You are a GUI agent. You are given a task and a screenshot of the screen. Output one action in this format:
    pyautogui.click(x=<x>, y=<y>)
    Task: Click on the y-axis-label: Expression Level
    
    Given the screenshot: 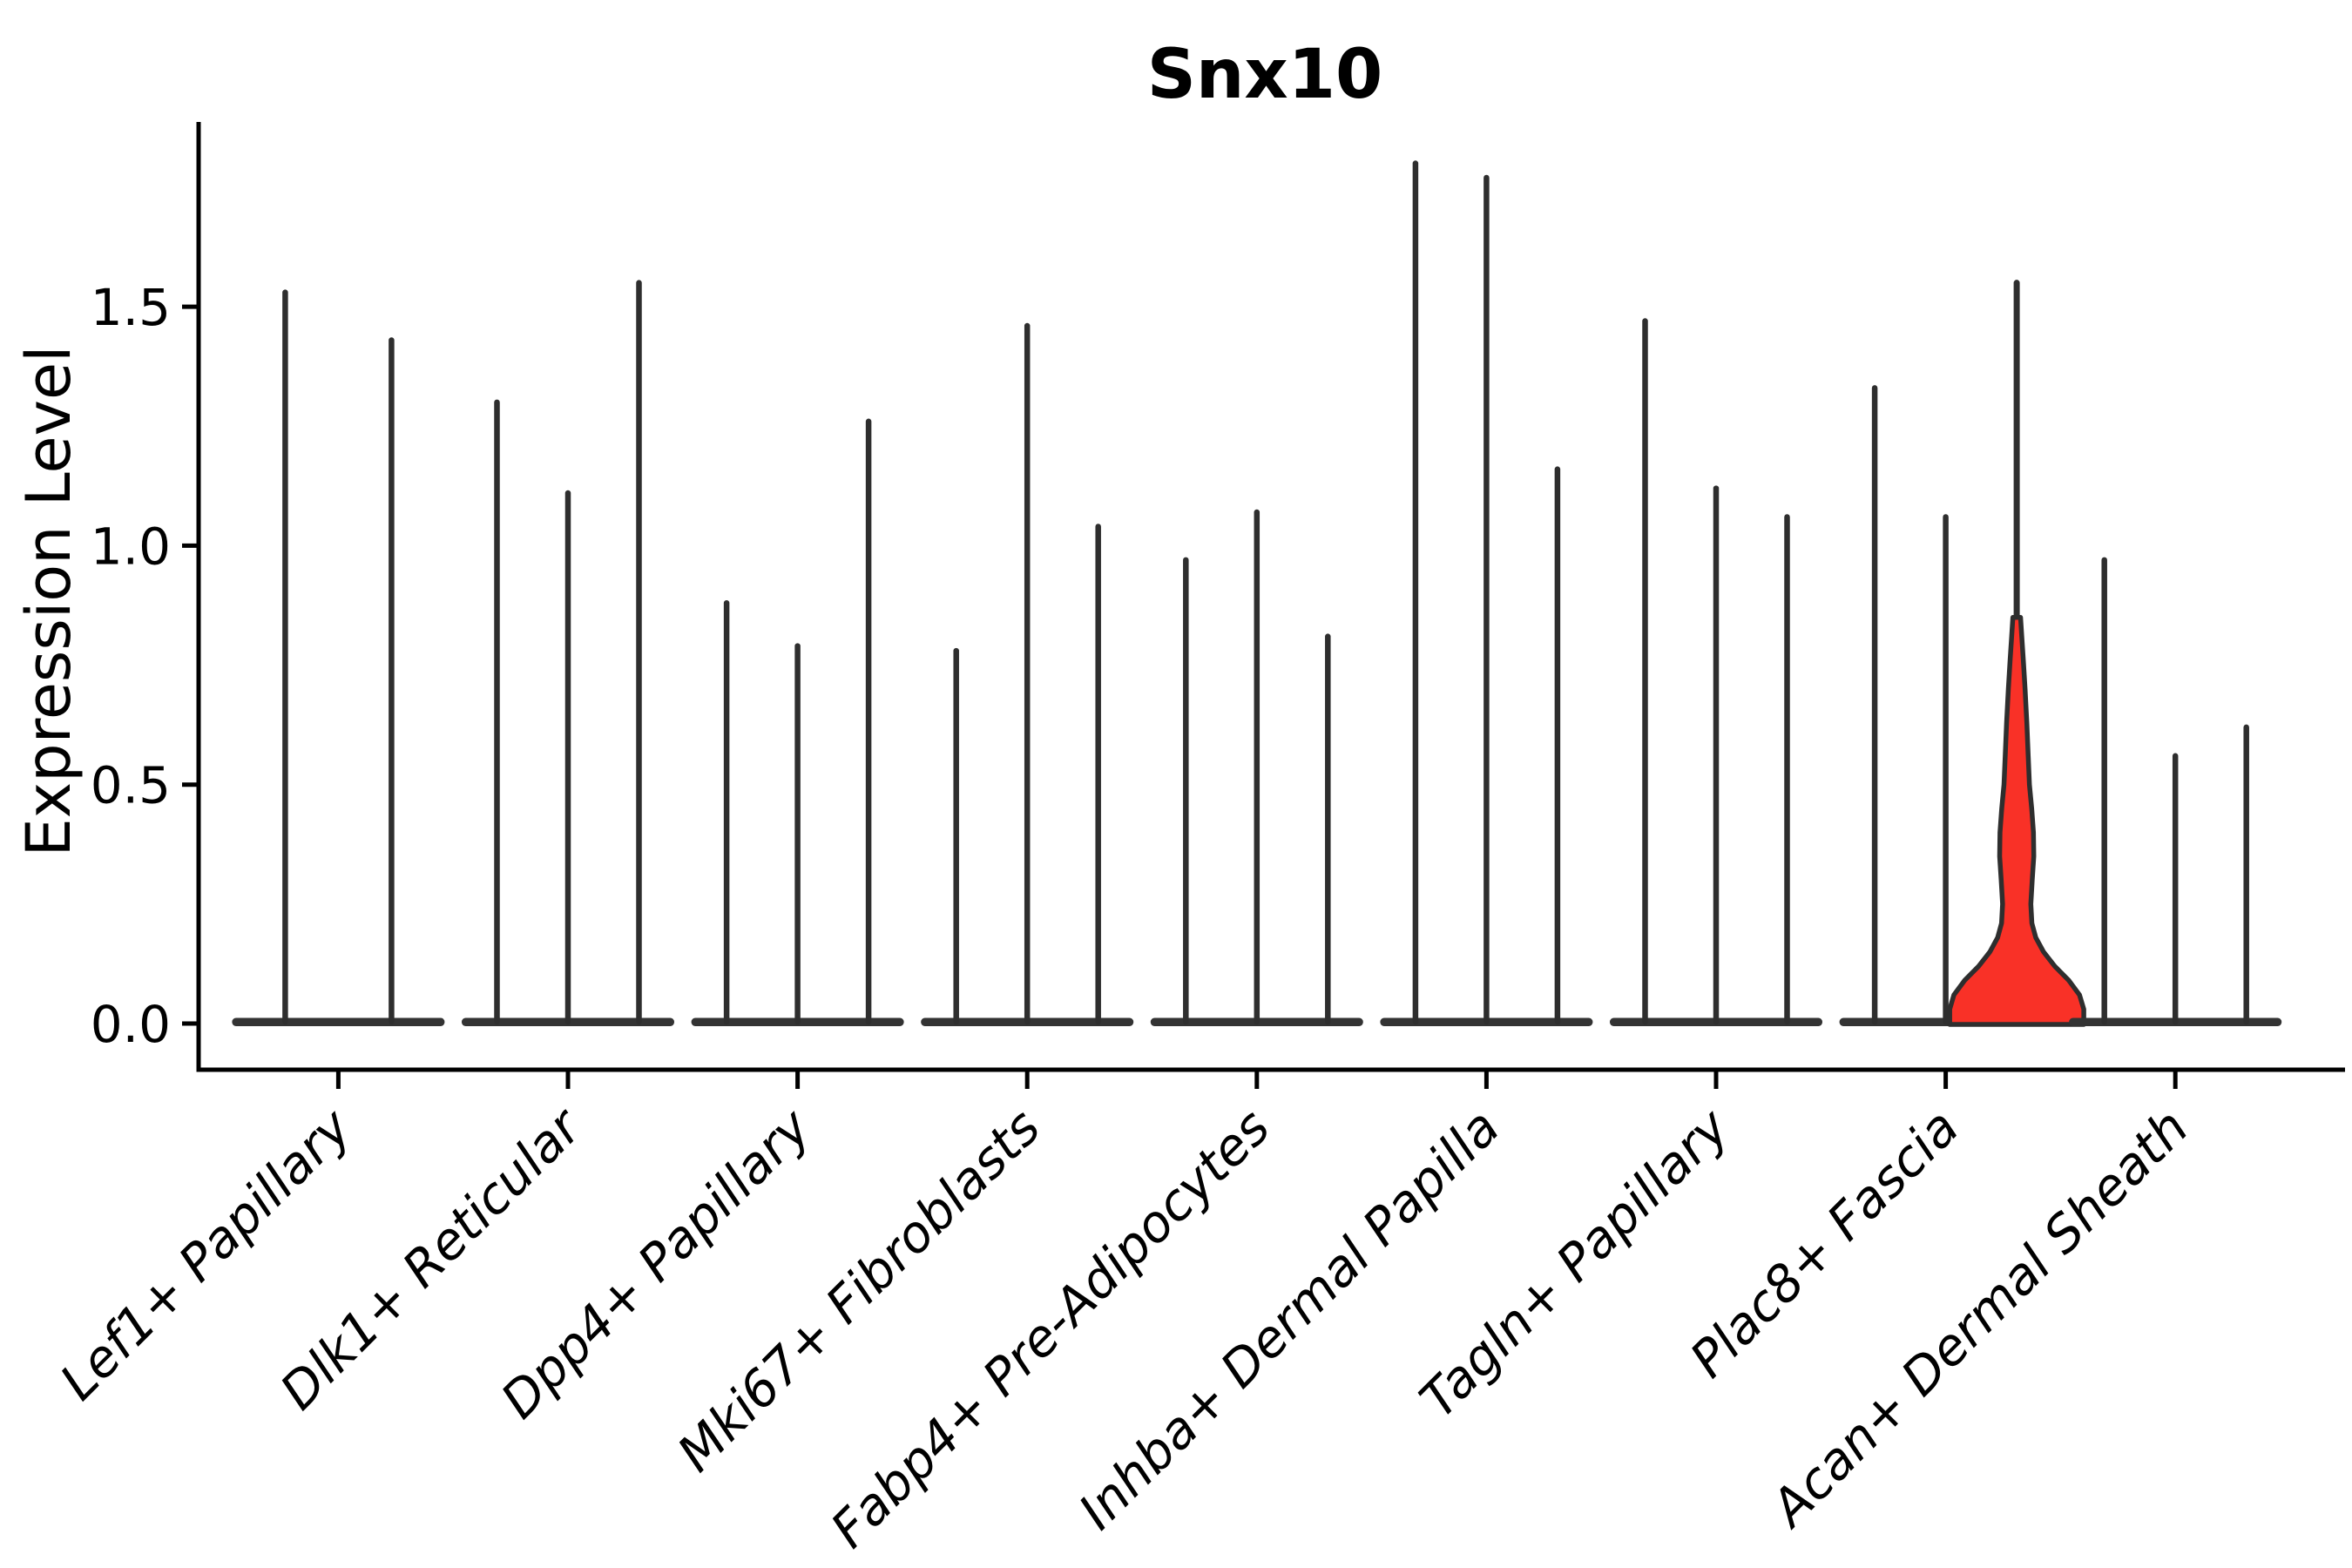 What is the action you would take?
    pyautogui.click(x=48, y=600)
    